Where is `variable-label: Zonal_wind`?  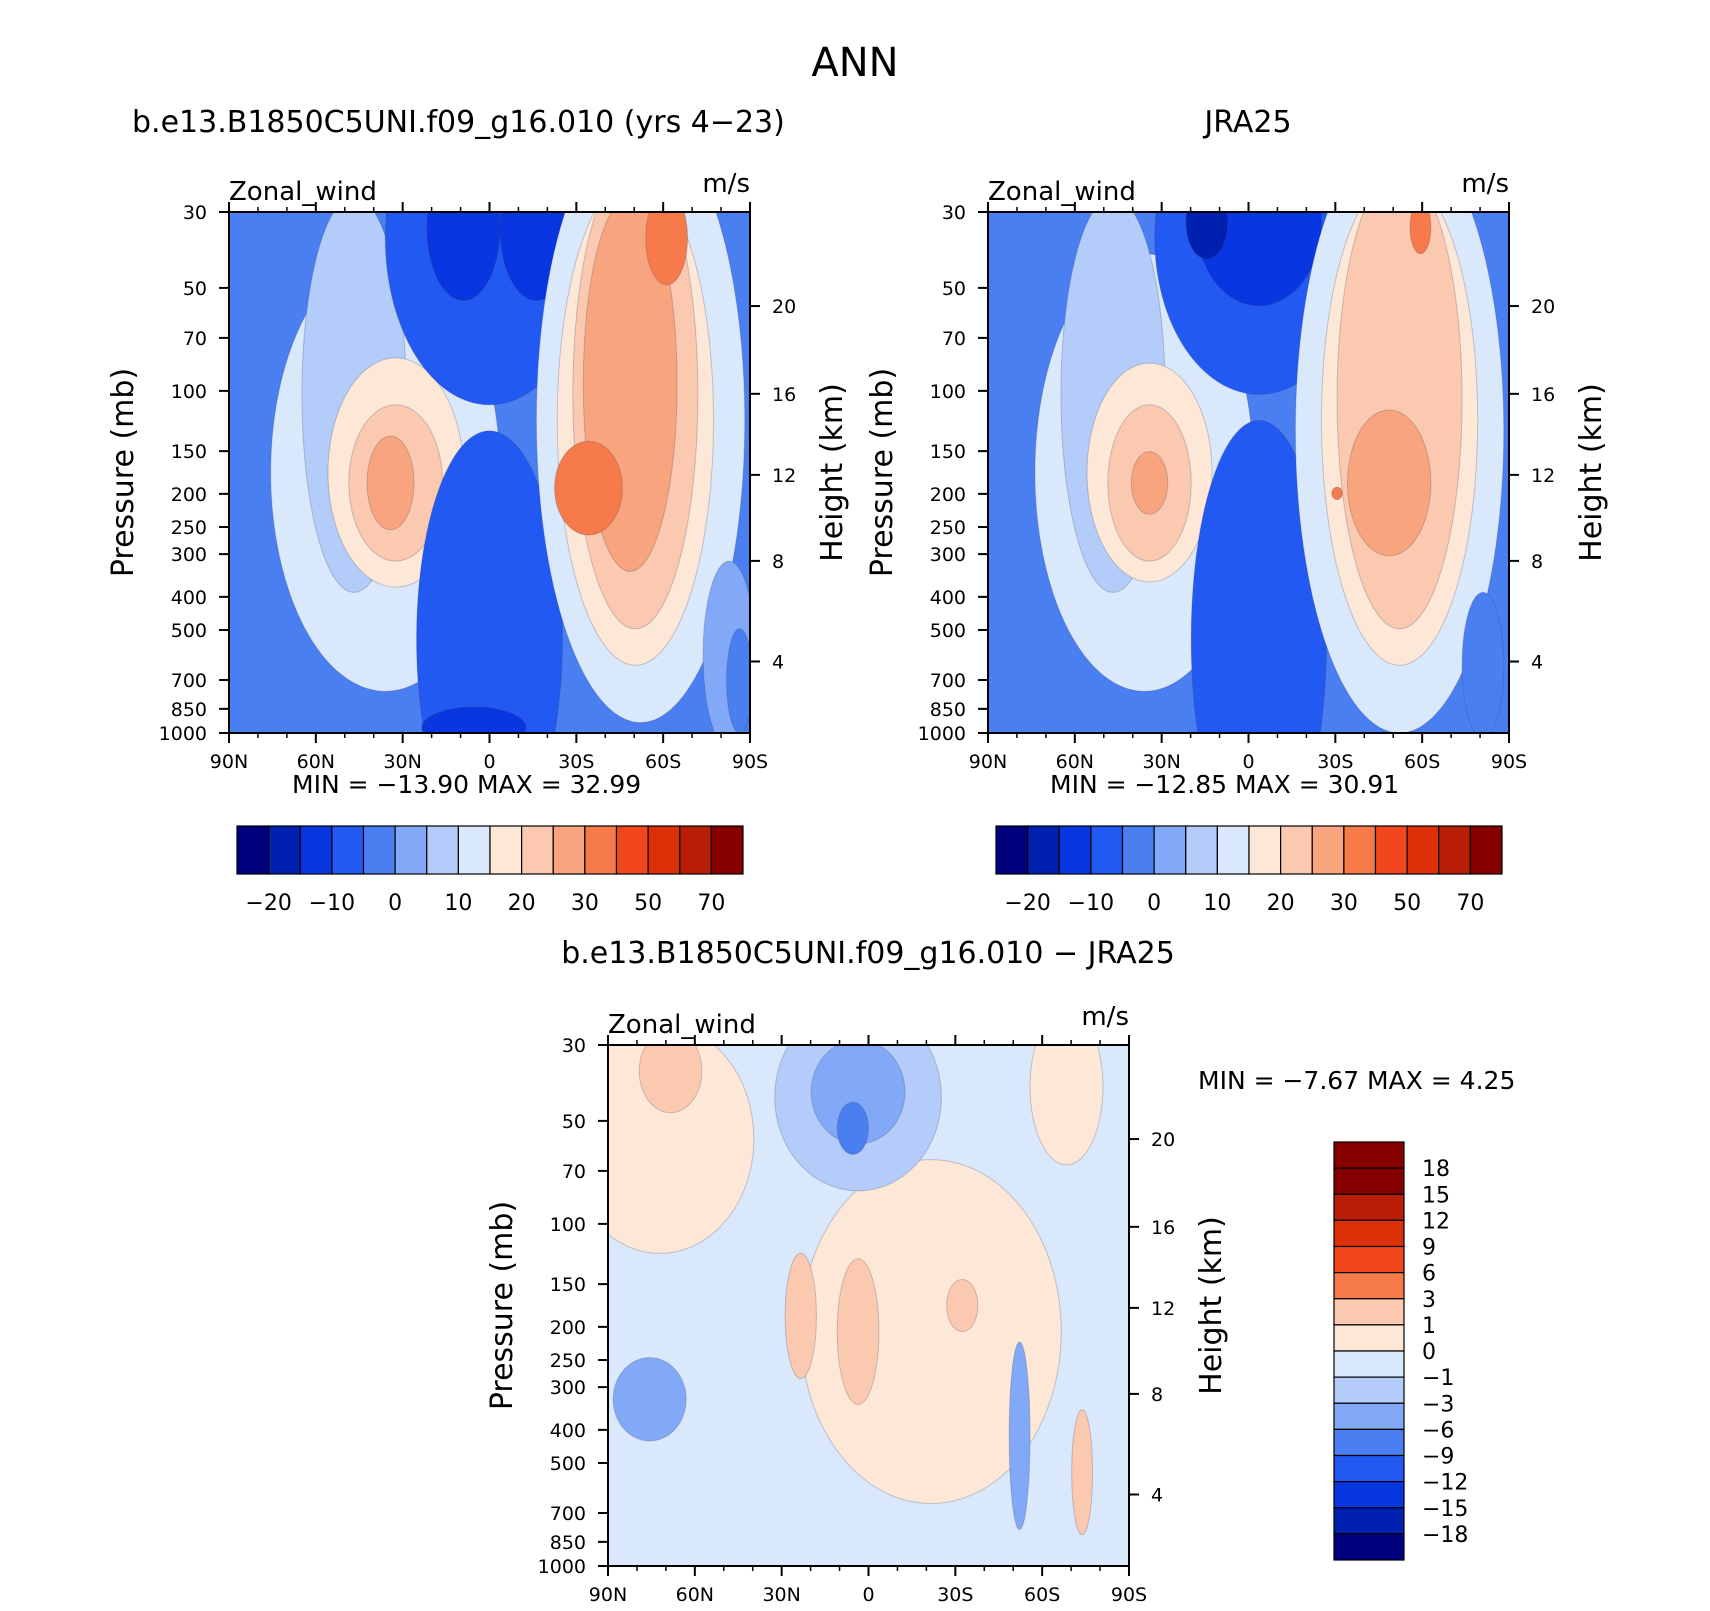 variable-label: Zonal_wind is located at coordinates (682, 1025).